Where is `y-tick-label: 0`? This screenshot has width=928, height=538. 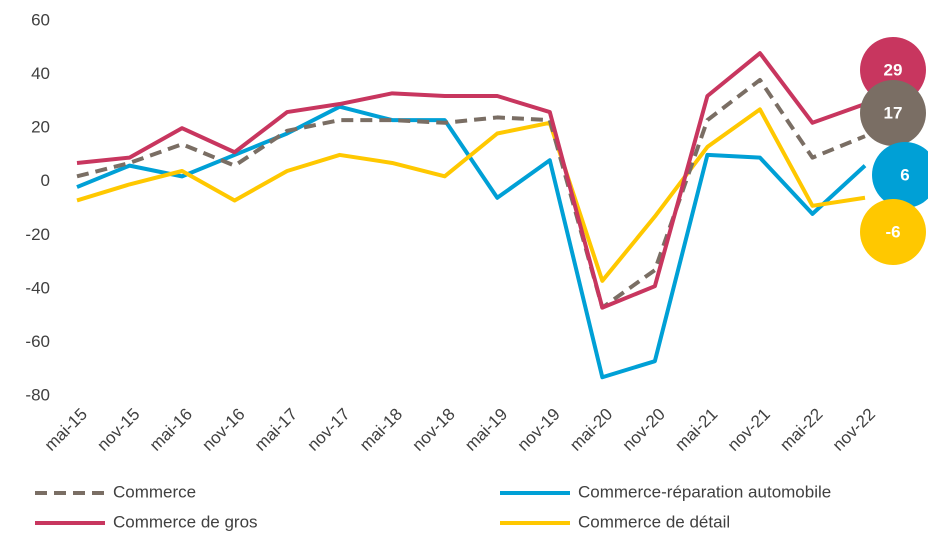
y-tick-label: 0 is located at coordinates (45, 180).